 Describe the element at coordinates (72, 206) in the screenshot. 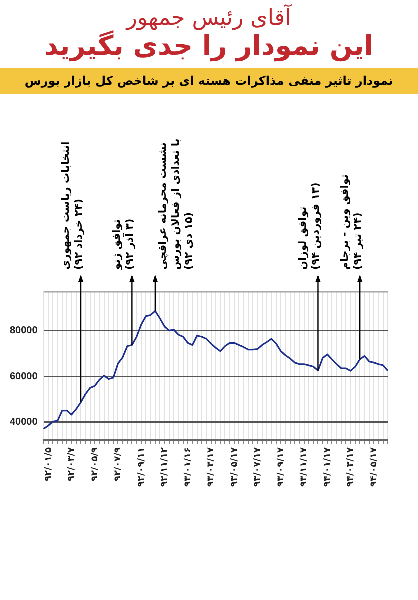

I see `text: انتخابات ریاست جمهوری (۲۴ خرداد ۹۲)` at that location.